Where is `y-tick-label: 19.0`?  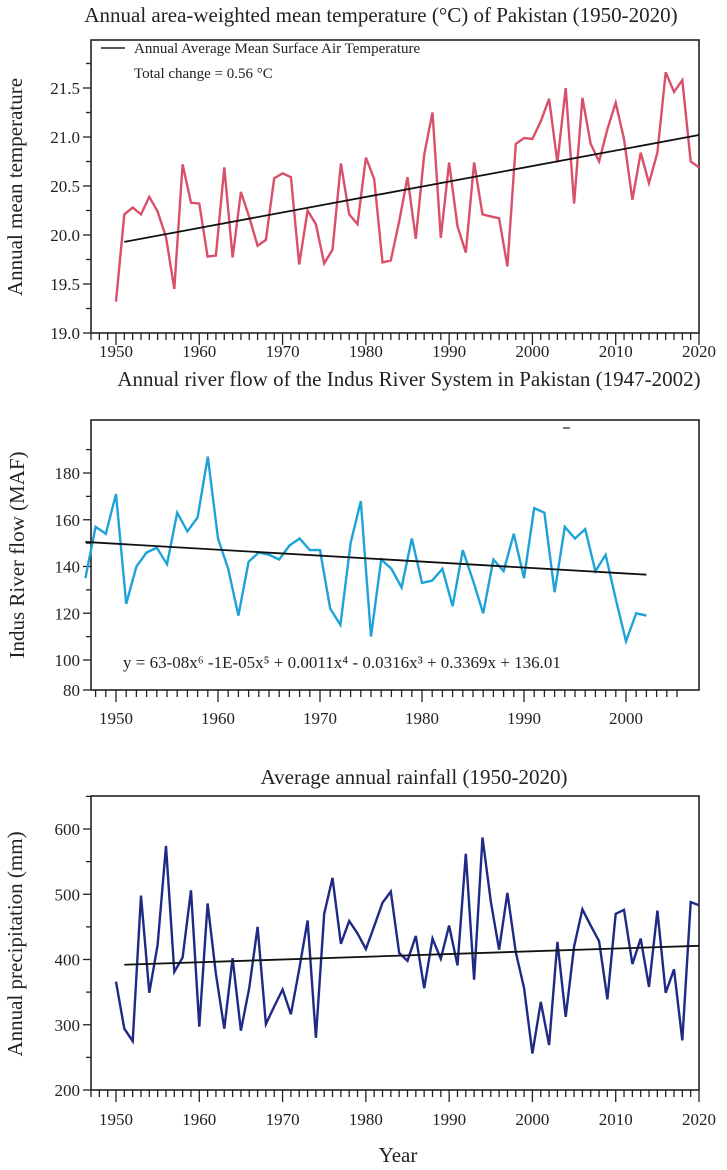 y-tick-label: 19.0 is located at coordinates (65, 333).